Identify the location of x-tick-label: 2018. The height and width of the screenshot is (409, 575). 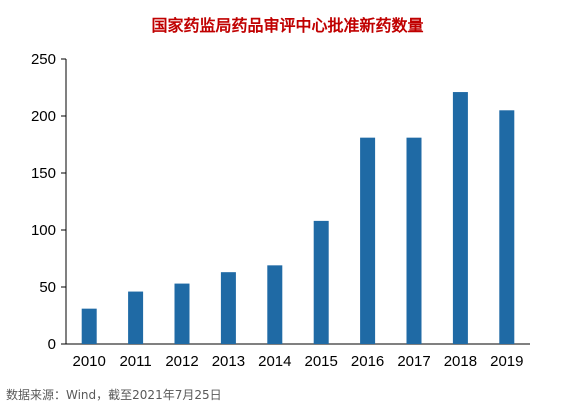
(460, 361).